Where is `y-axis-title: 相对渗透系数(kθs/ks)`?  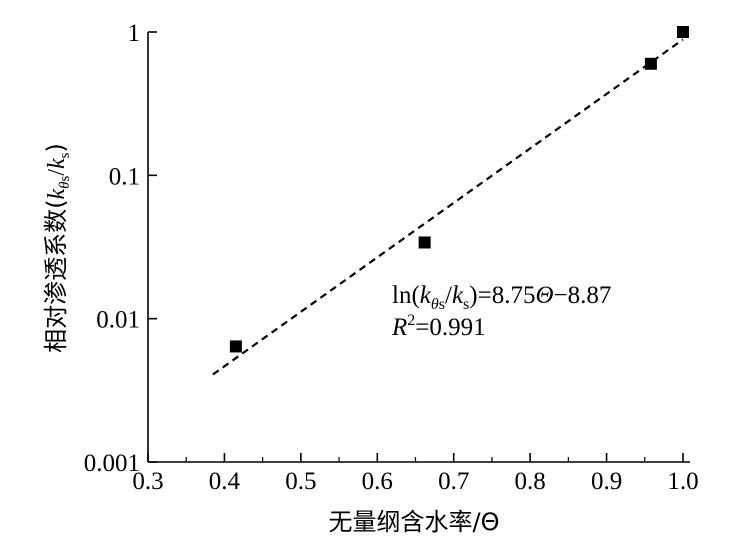
y-axis-title: 相对渗透系数(kθs/ks) is located at coordinates (57, 248).